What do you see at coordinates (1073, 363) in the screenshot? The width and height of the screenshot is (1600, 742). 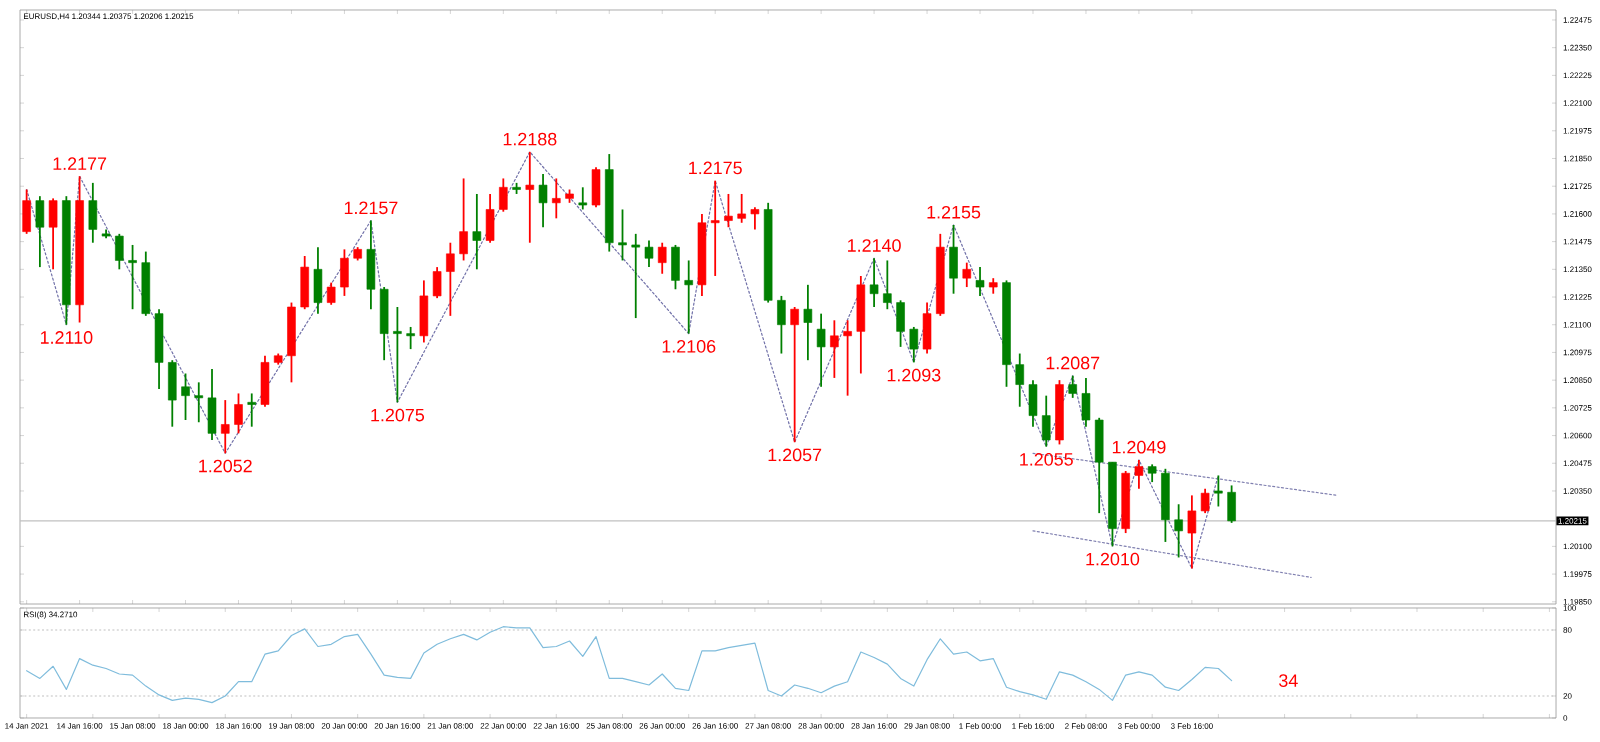 I see `annotation: 1.2087` at bounding box center [1073, 363].